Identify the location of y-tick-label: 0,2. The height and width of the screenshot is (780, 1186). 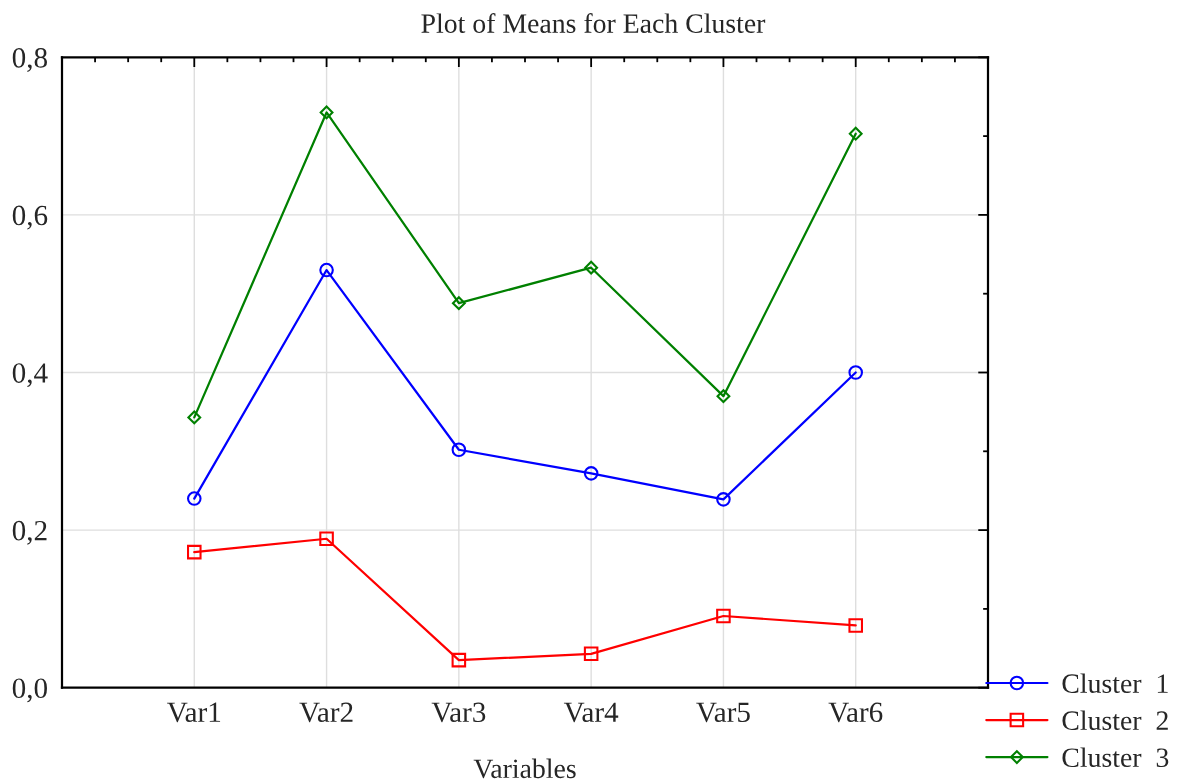
(29, 532).